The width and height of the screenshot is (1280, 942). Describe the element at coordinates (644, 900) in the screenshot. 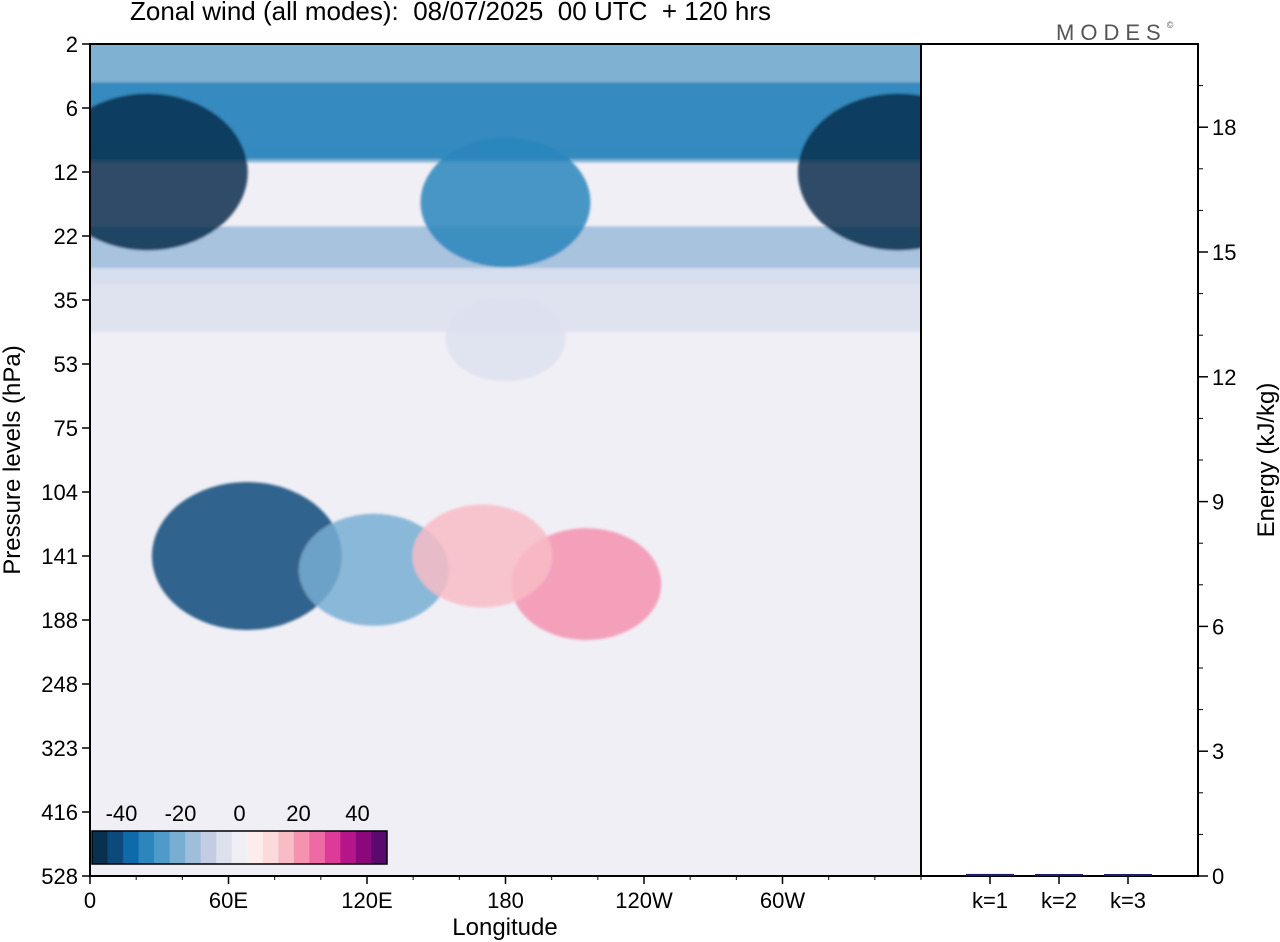

I see `x-tick-label: 120W` at that location.